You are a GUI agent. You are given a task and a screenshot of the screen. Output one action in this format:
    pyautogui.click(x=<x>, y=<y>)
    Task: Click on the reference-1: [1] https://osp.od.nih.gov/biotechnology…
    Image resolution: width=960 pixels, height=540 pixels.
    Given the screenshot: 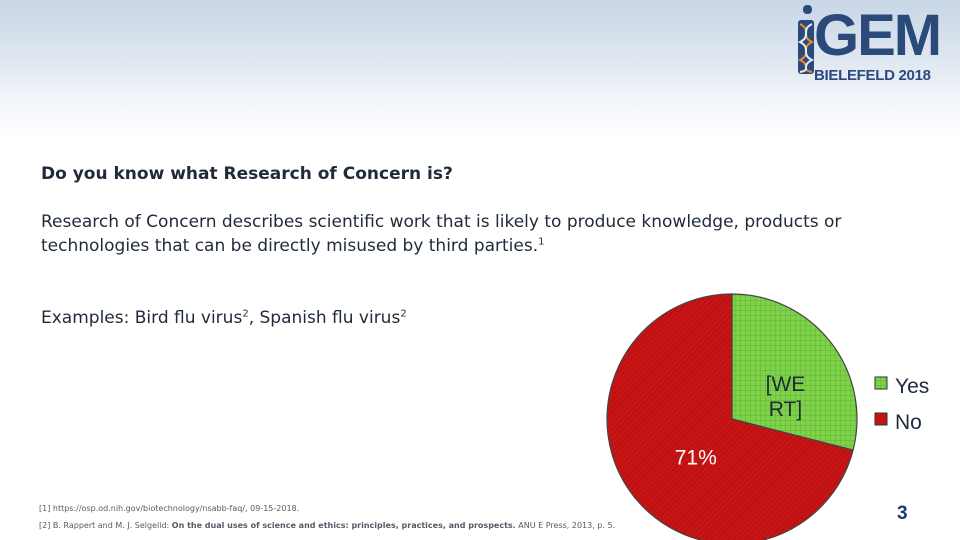 What is the action you would take?
    pyautogui.click(x=169, y=508)
    